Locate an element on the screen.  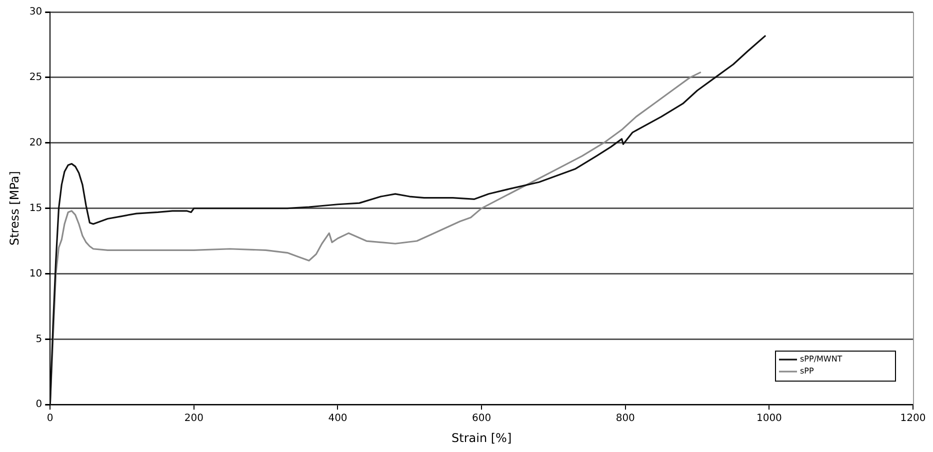
y-tick-label: 25 is located at coordinates (35, 78).